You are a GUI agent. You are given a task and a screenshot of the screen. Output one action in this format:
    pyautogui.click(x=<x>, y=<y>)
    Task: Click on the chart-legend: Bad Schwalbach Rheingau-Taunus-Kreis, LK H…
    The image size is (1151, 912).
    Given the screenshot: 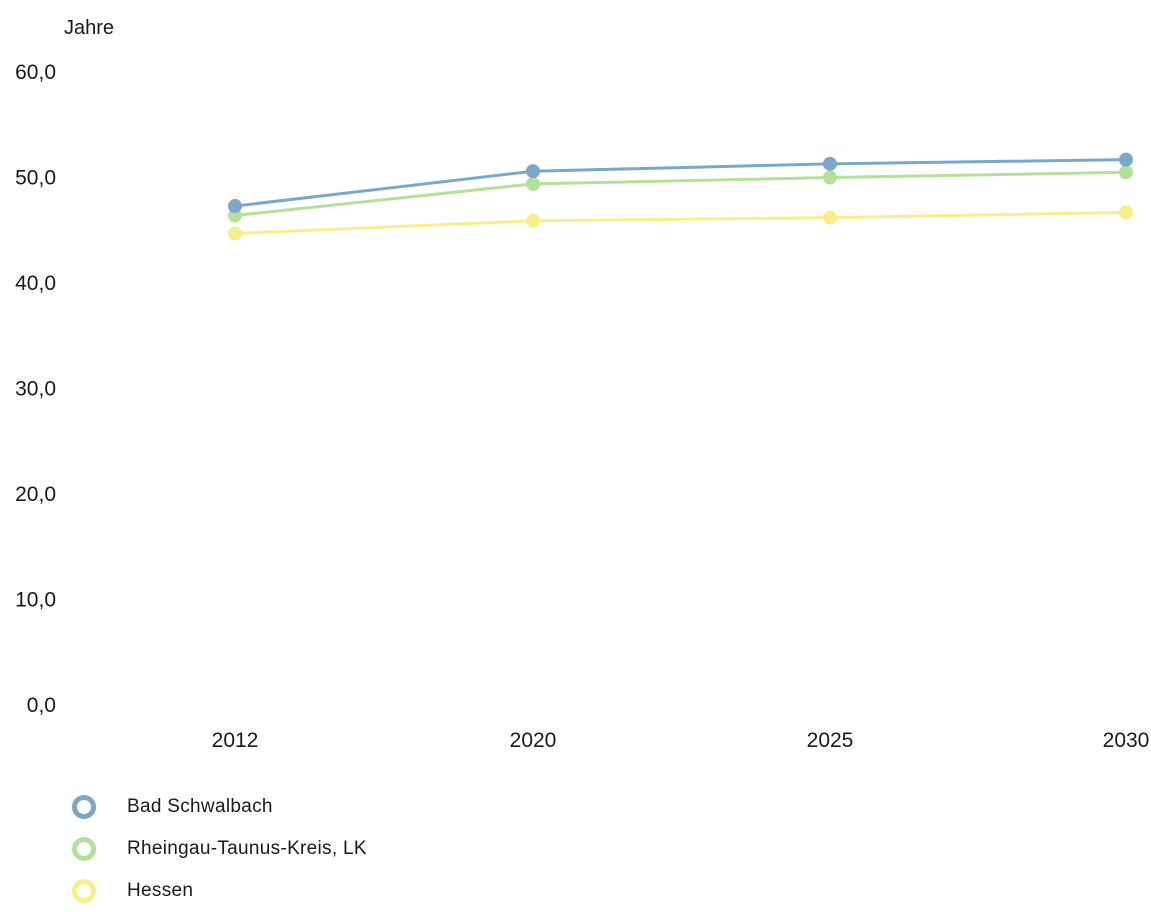 What is the action you would take?
    pyautogui.click(x=219, y=849)
    